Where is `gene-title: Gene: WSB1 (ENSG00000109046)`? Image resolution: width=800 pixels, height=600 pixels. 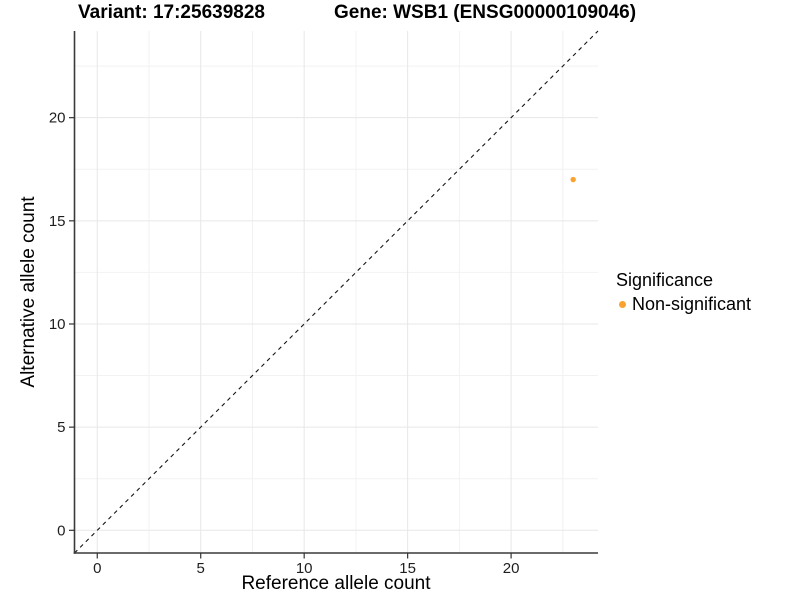 gene-title: Gene: WSB1 (ENSG00000109046) is located at coordinates (485, 12).